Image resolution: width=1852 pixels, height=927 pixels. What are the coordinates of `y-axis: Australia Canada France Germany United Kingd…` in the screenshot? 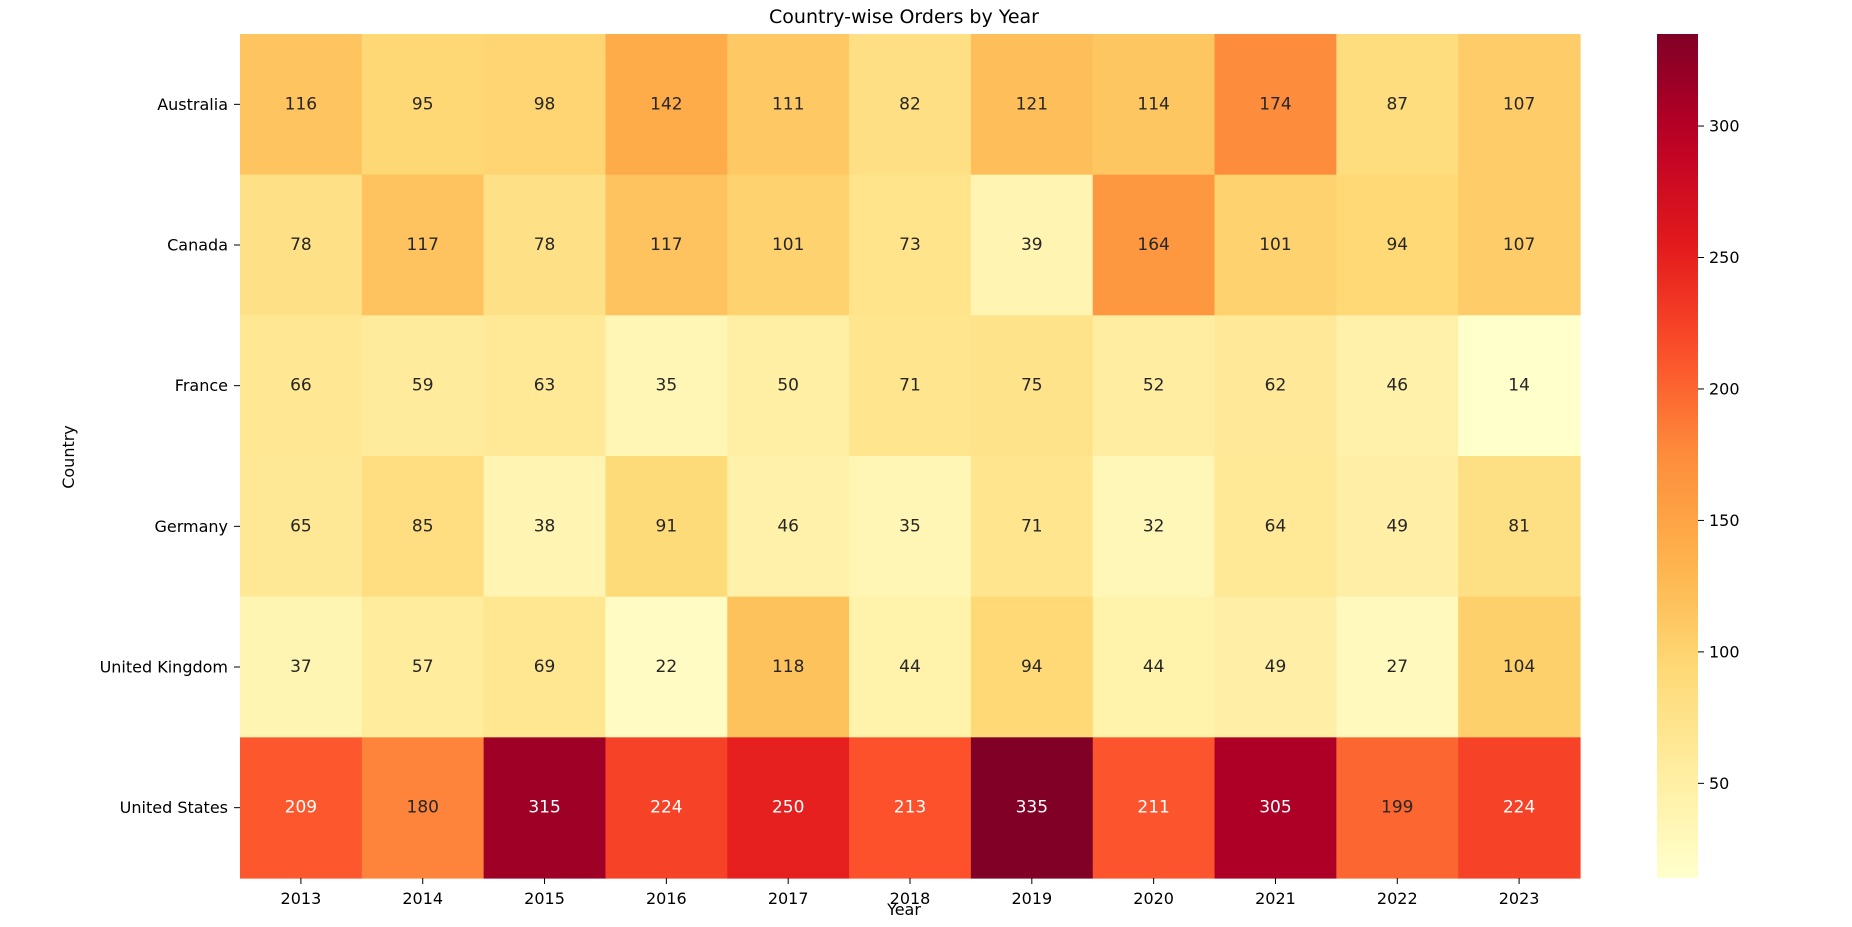 It's located at (170, 456).